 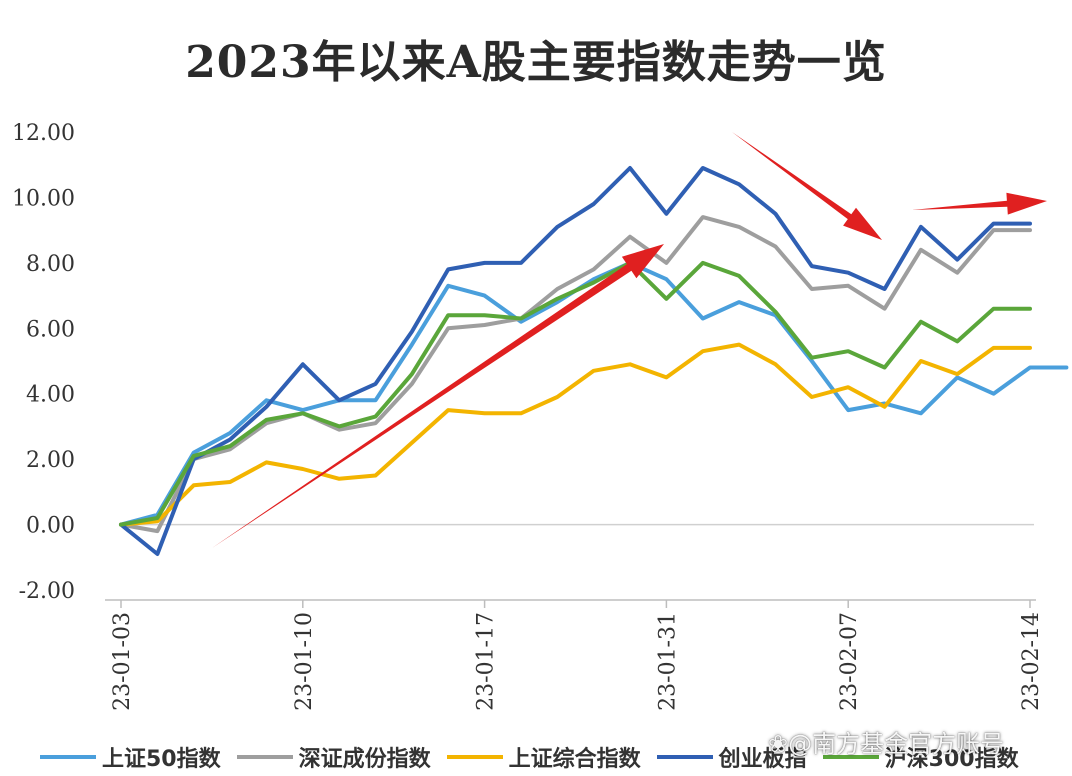 What do you see at coordinates (43, 198) in the screenshot?
I see `y-tick-label: 10.00` at bounding box center [43, 198].